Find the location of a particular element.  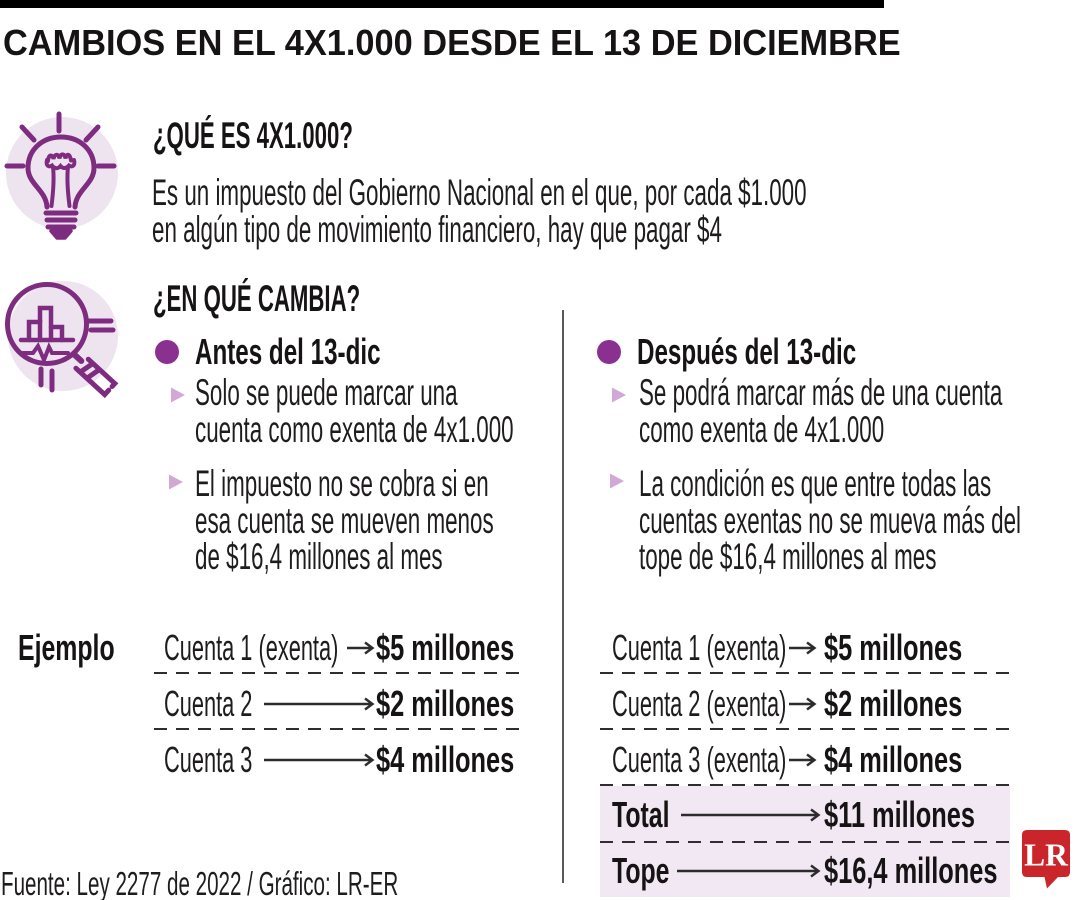

after-bullet-dot is located at coordinates (609, 352).